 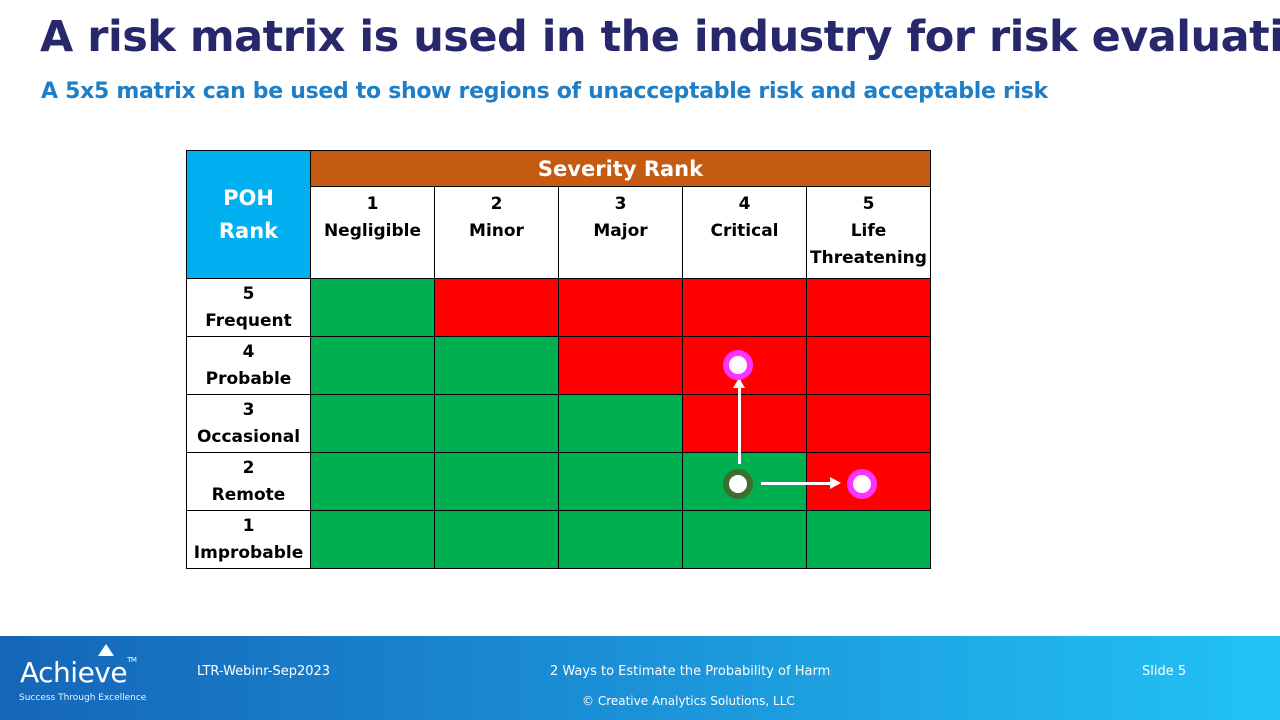 I want to click on arrow-up, so click(x=739, y=421).